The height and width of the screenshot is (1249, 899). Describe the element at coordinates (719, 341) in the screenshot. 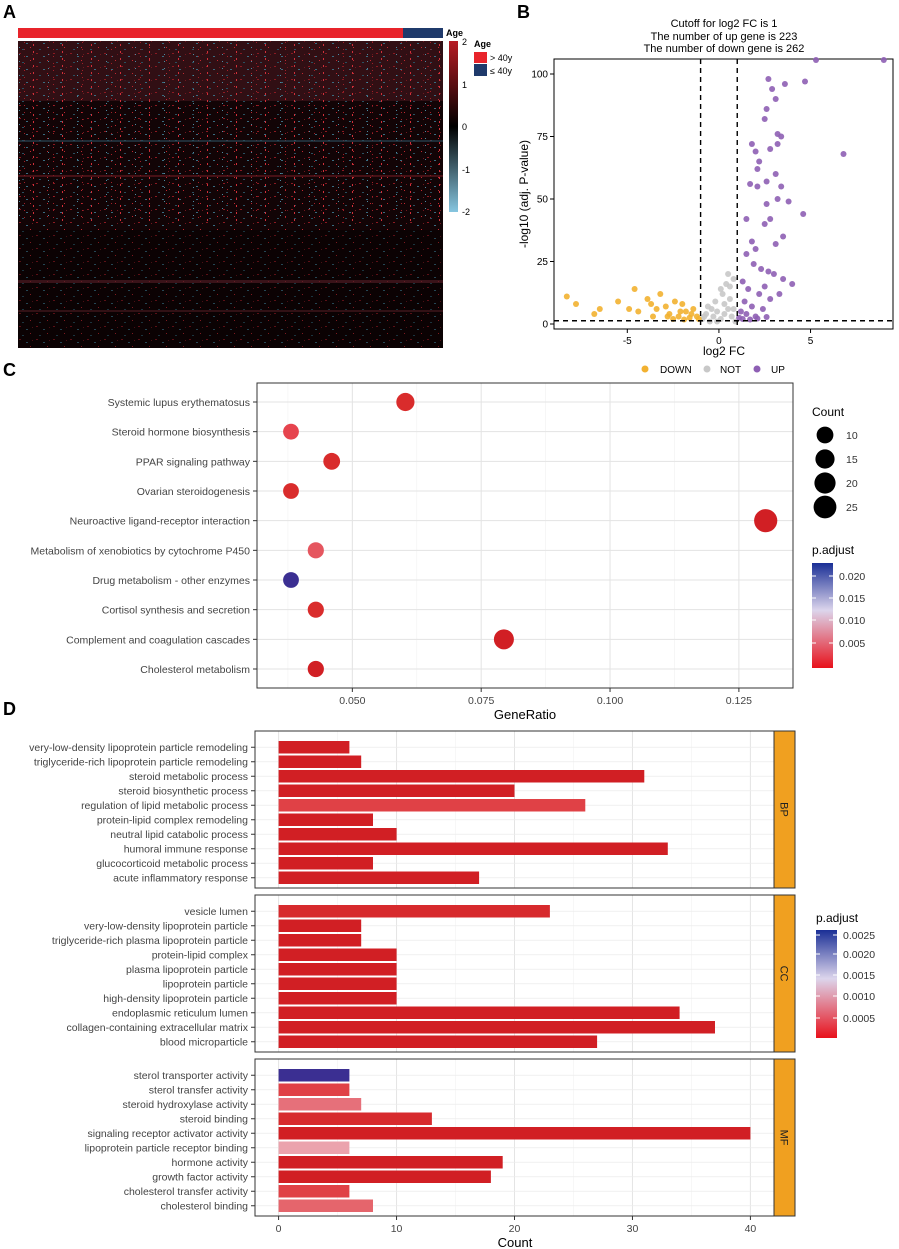

I see `volcano-x-tick-label: 0` at that location.